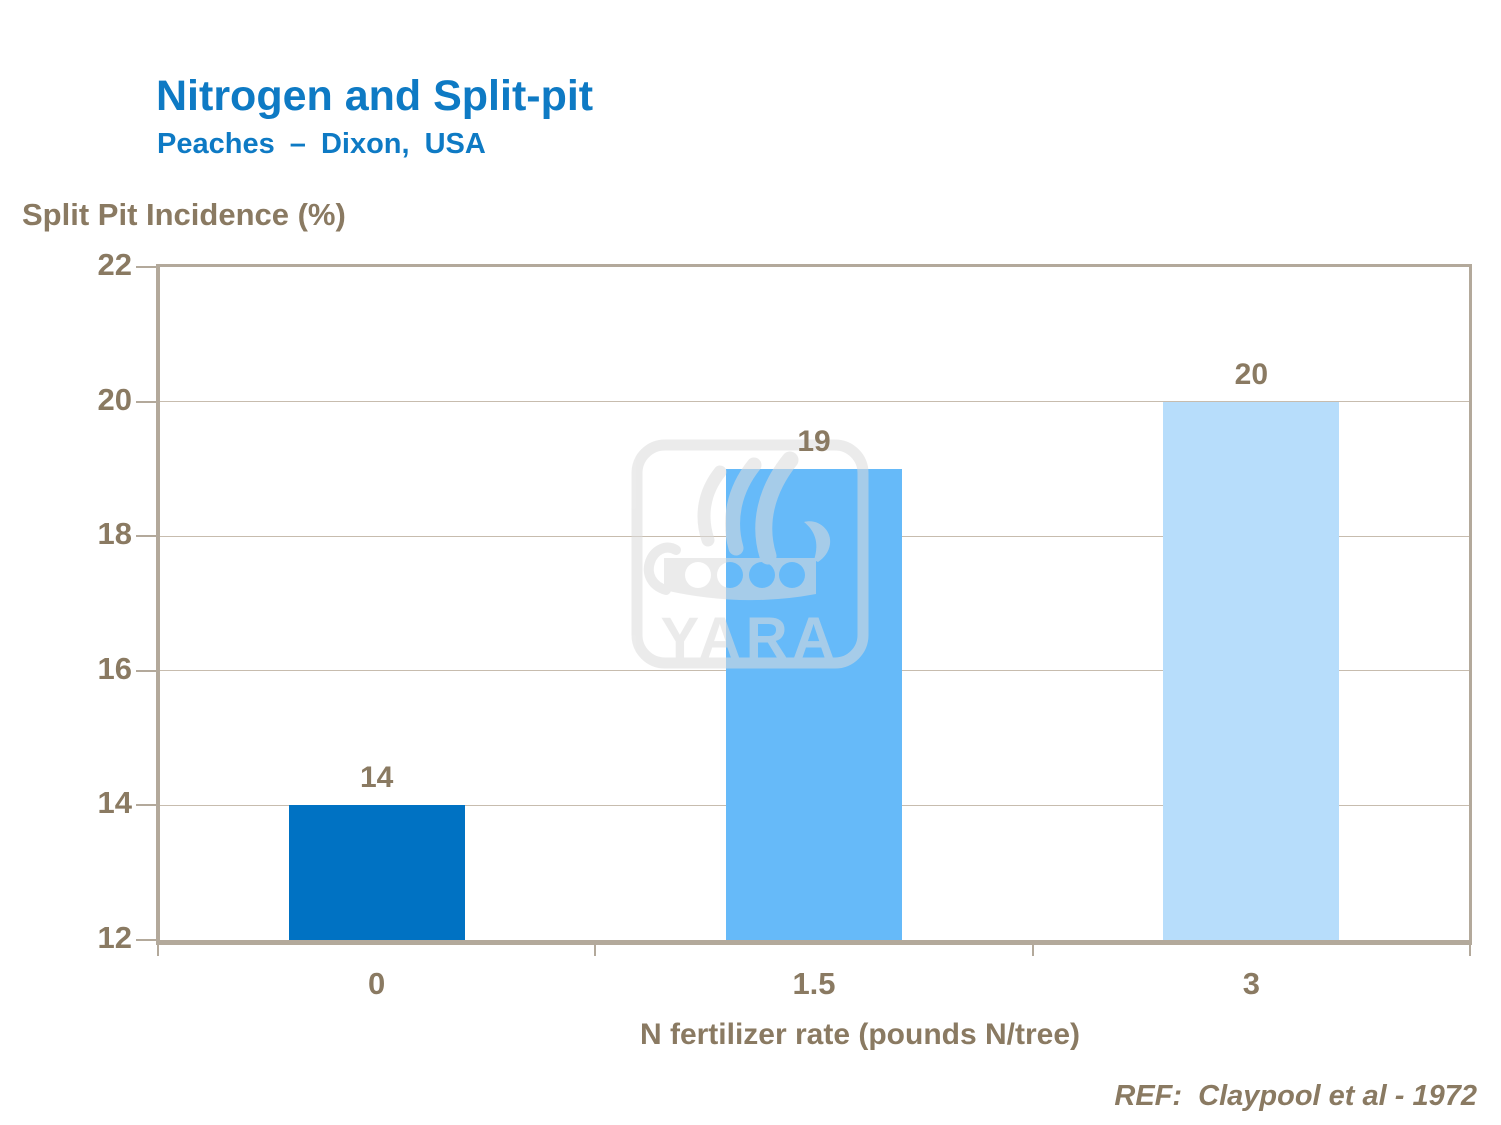  What do you see at coordinates (114, 803) in the screenshot?
I see `y-tick-label: 14` at bounding box center [114, 803].